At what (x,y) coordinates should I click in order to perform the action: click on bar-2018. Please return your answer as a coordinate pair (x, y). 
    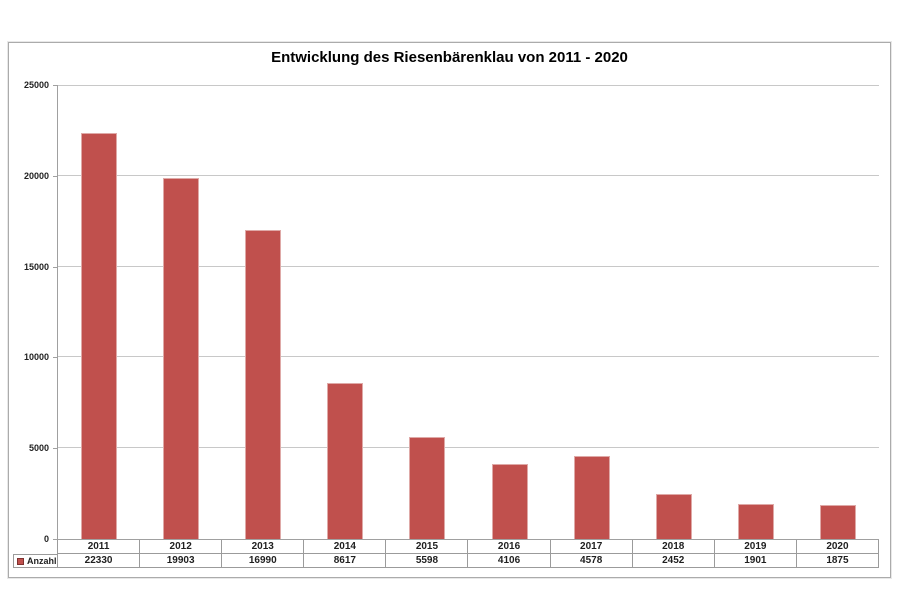
    Looking at the image, I should click on (673, 516).